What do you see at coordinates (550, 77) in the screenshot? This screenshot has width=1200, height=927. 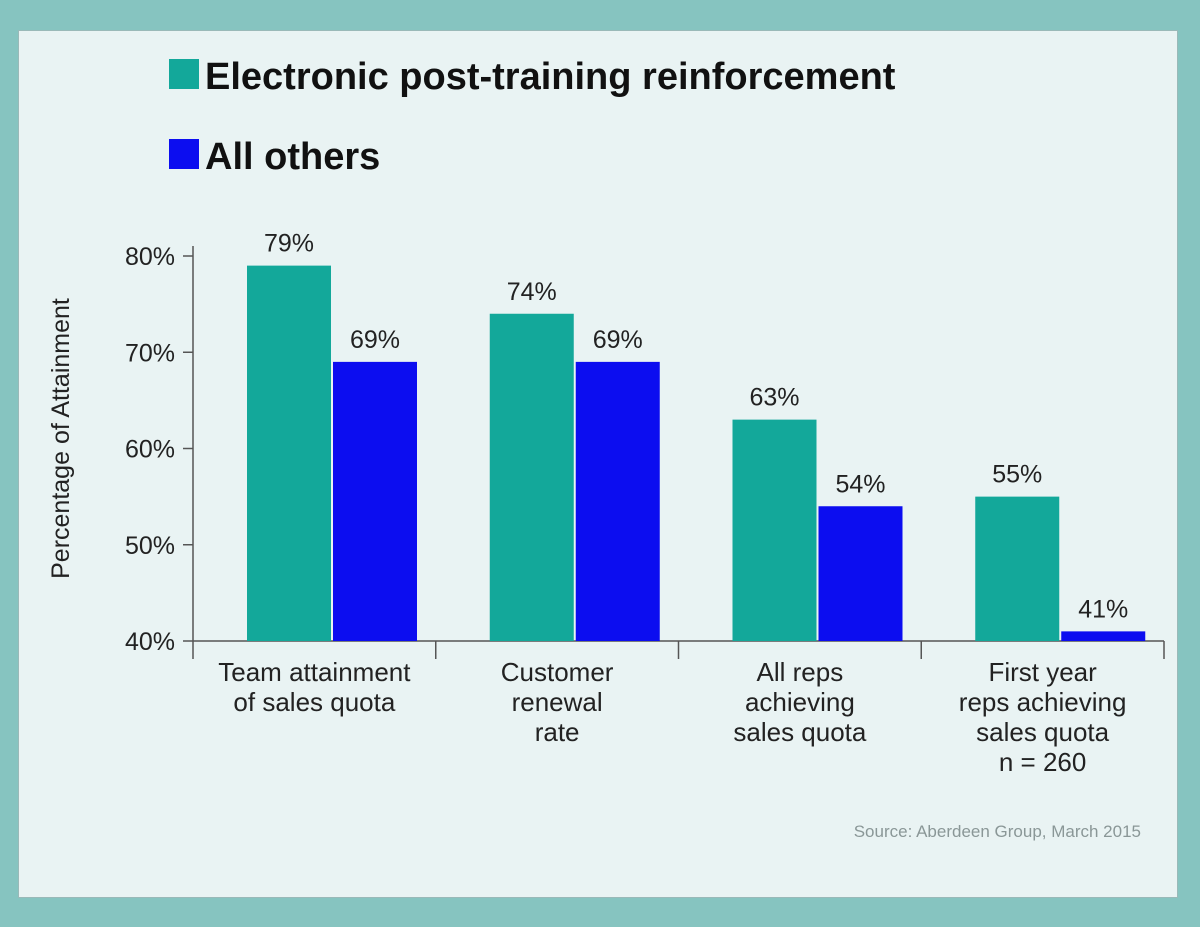 I see `legend-label-1: Electronic post-training reinforcement` at bounding box center [550, 77].